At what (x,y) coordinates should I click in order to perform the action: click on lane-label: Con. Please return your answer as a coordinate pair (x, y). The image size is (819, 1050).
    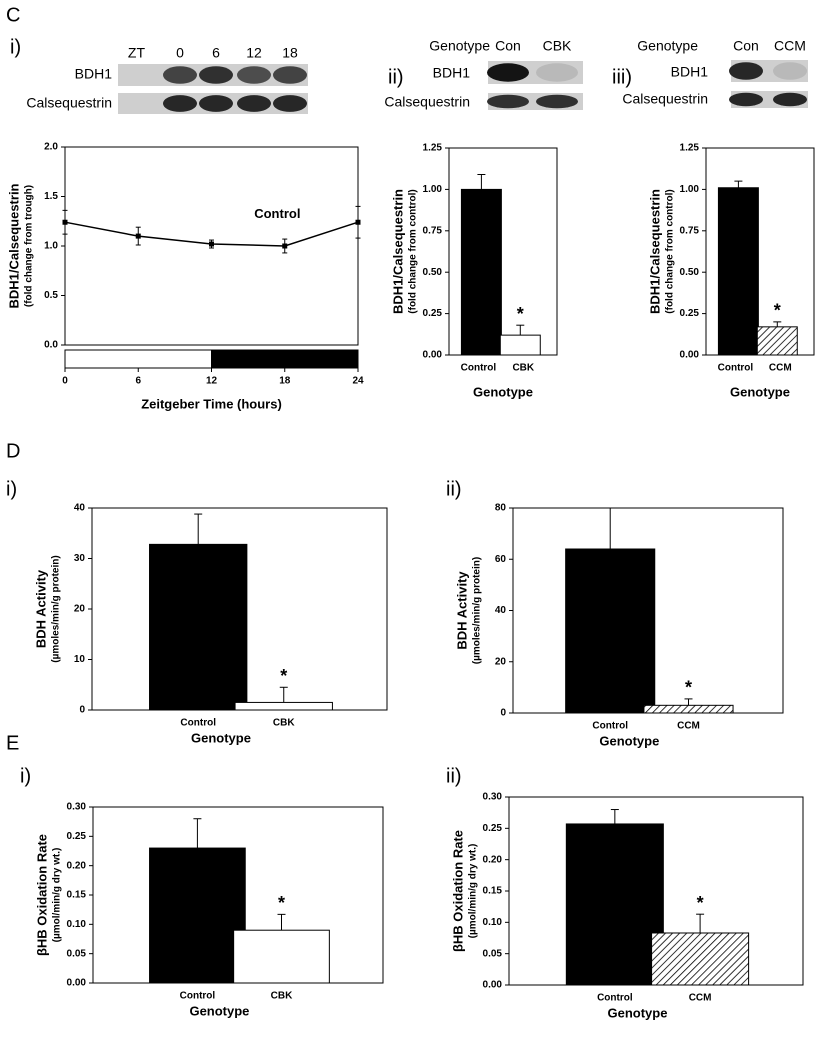
    Looking at the image, I should click on (746, 46).